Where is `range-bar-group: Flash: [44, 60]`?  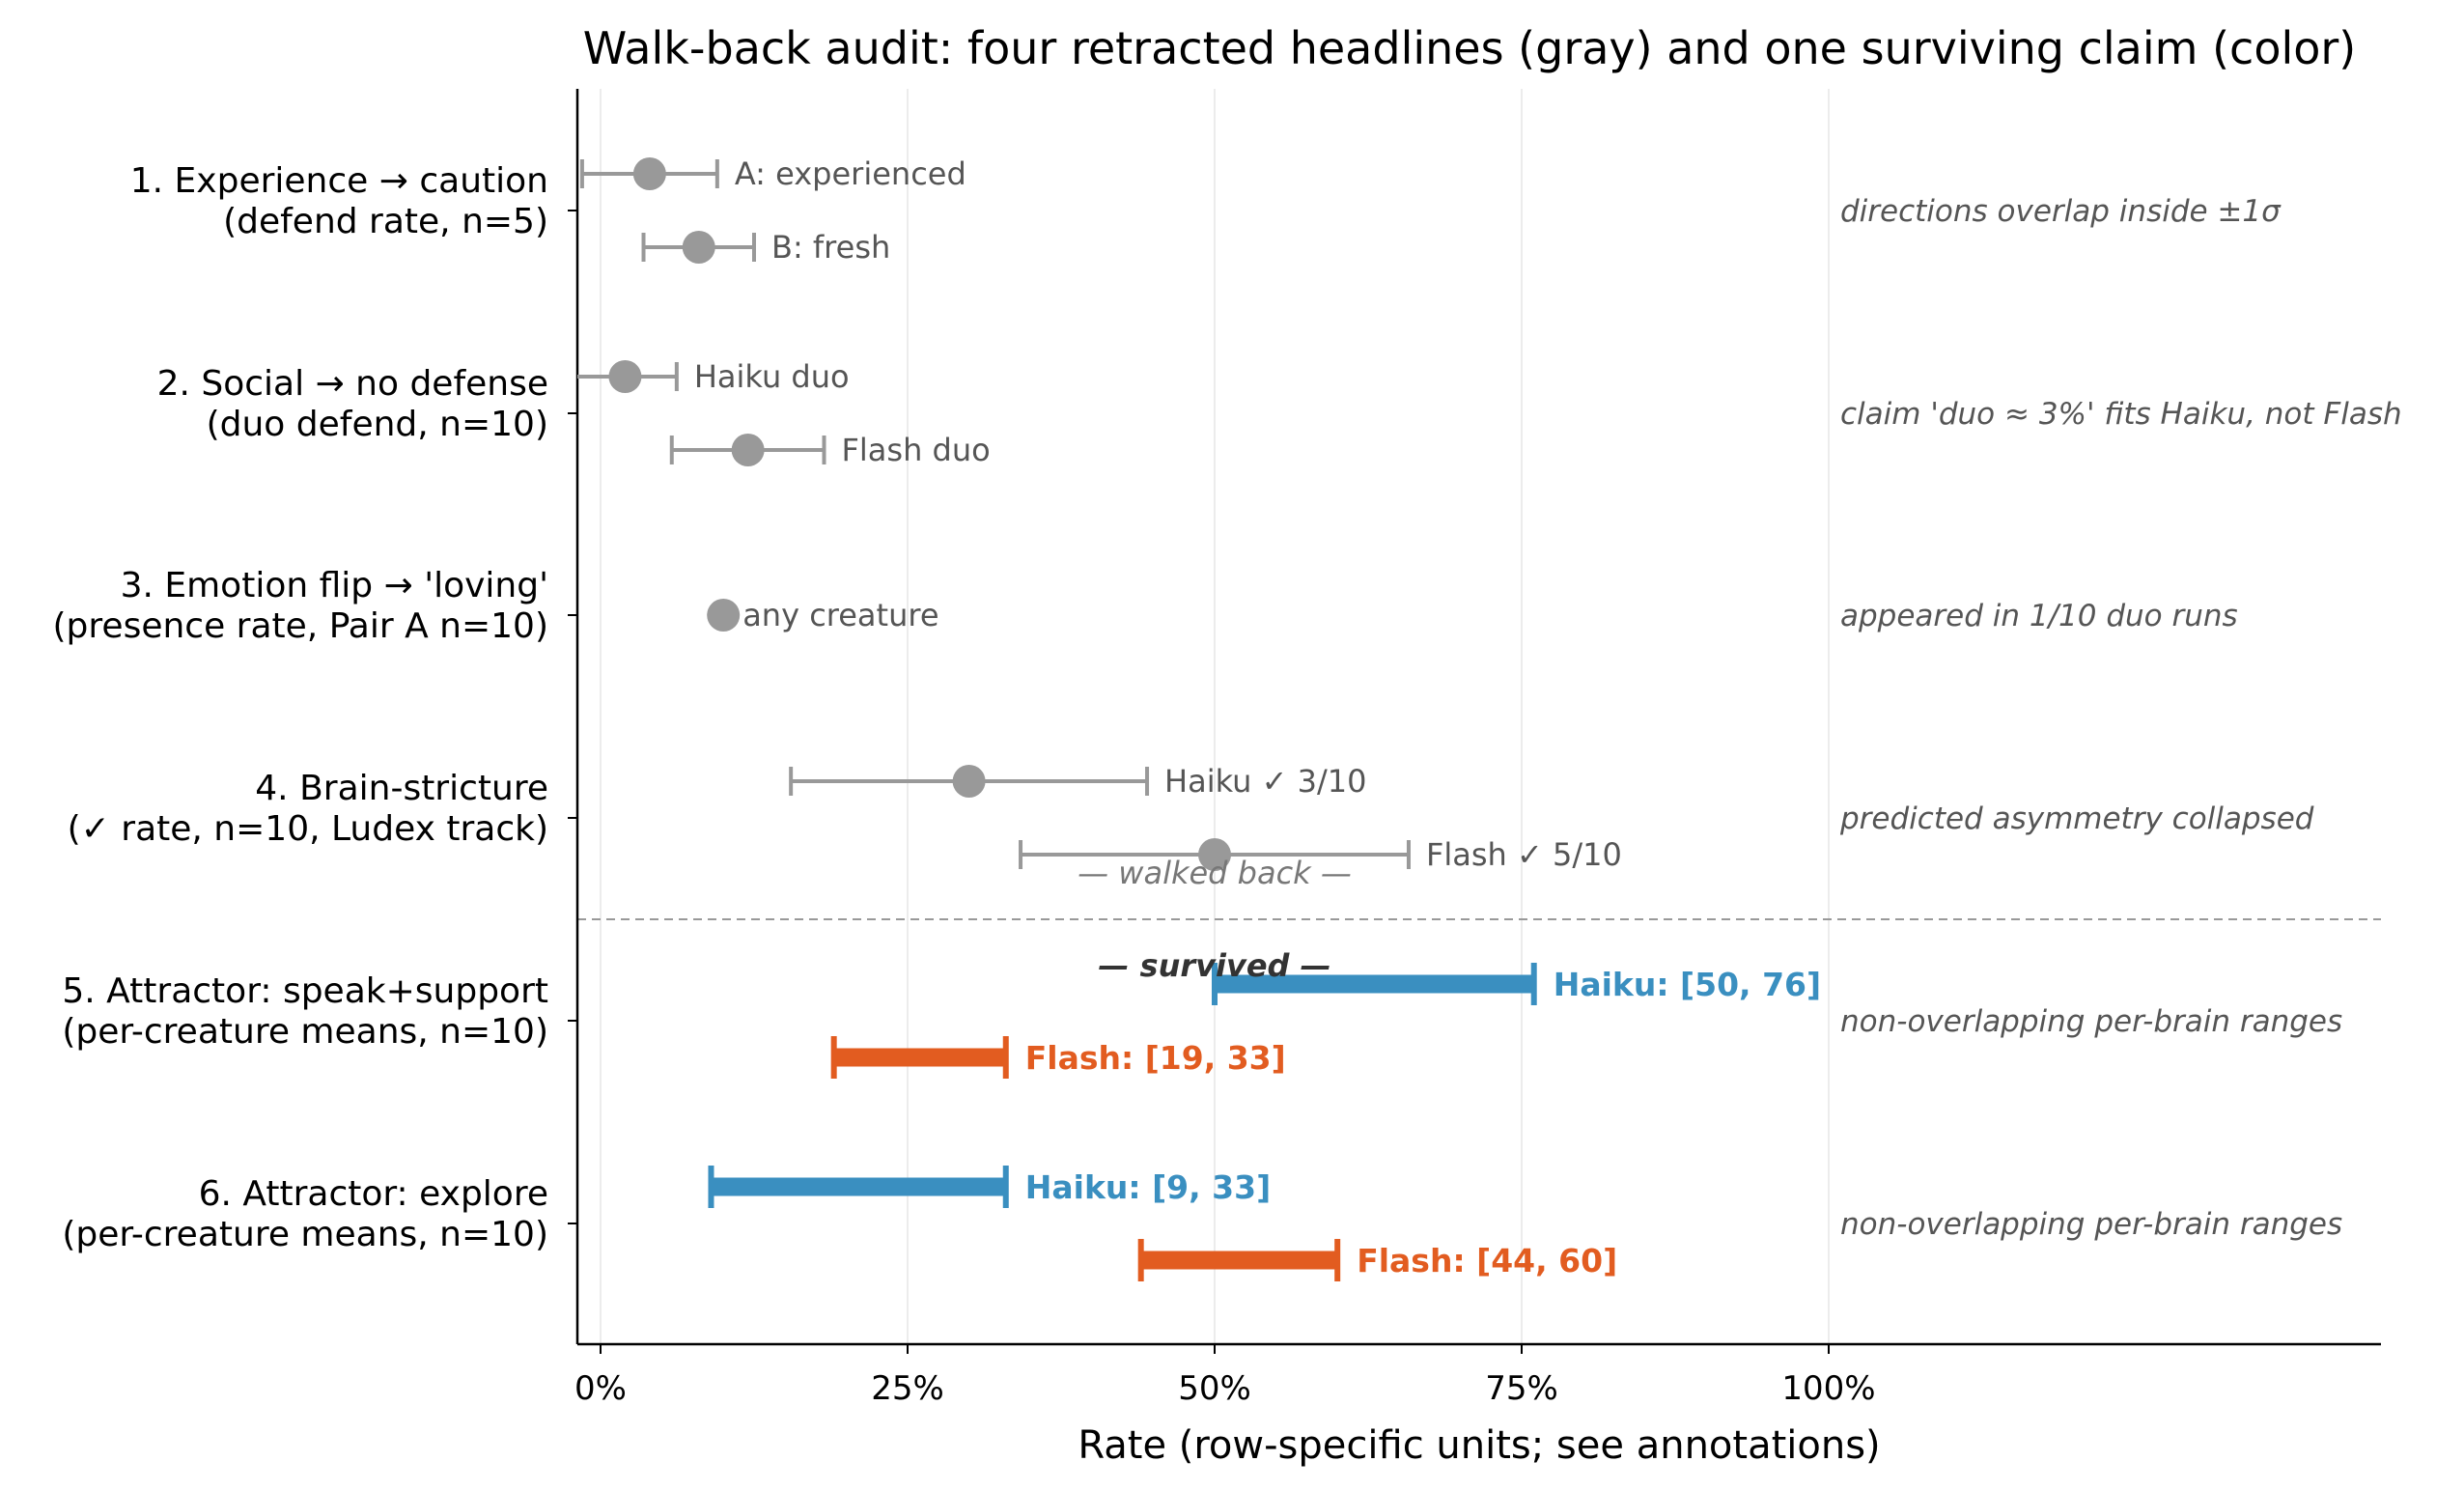 range-bar-group: Flash: [44, 60] is located at coordinates (1377, 1260).